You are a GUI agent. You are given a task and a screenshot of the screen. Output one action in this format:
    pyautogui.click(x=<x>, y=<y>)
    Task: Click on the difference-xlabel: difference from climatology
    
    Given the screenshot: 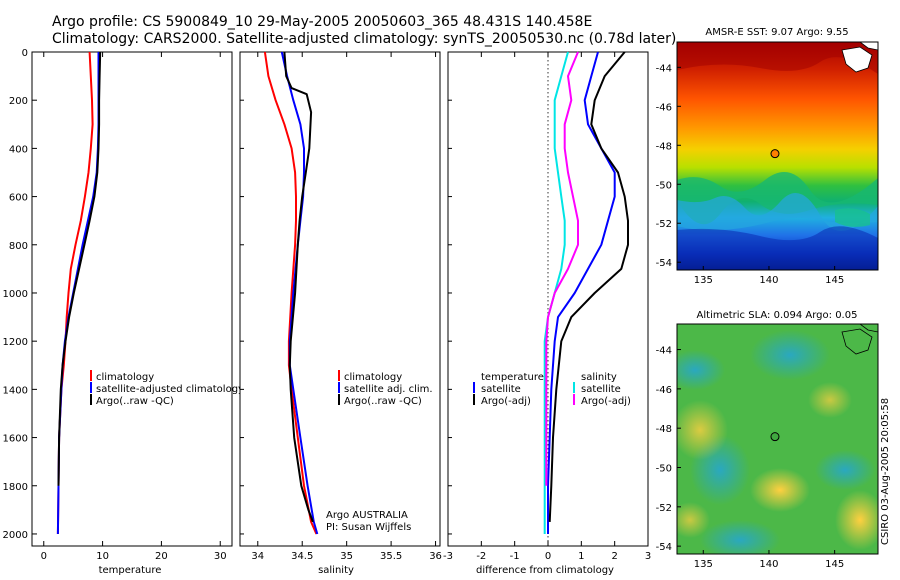 What is the action you would take?
    pyautogui.click(x=545, y=570)
    